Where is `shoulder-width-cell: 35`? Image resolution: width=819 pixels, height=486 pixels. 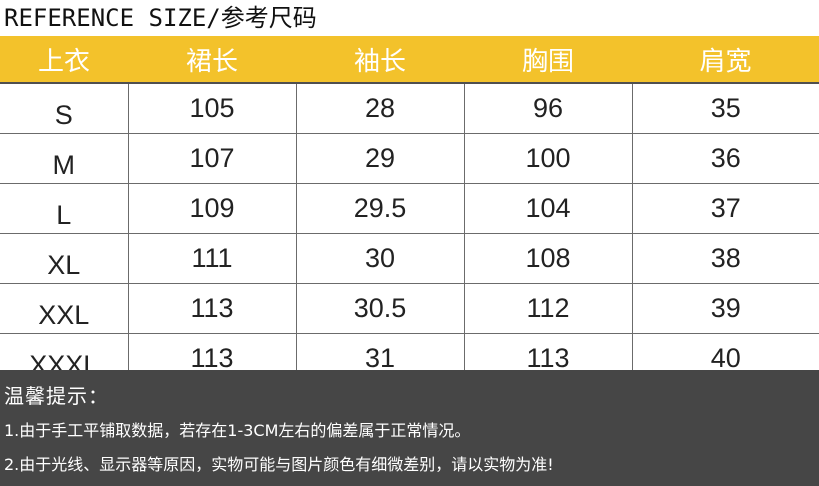 shoulder-width-cell: 35 is located at coordinates (725, 108).